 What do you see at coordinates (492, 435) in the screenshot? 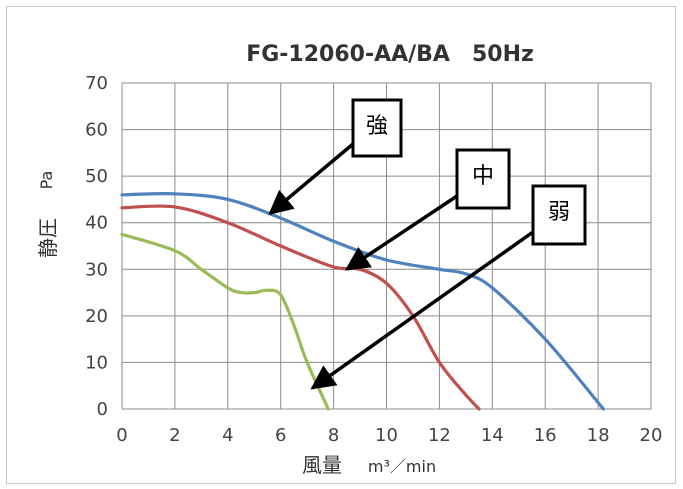
I see `x-tick-label: 14` at bounding box center [492, 435].